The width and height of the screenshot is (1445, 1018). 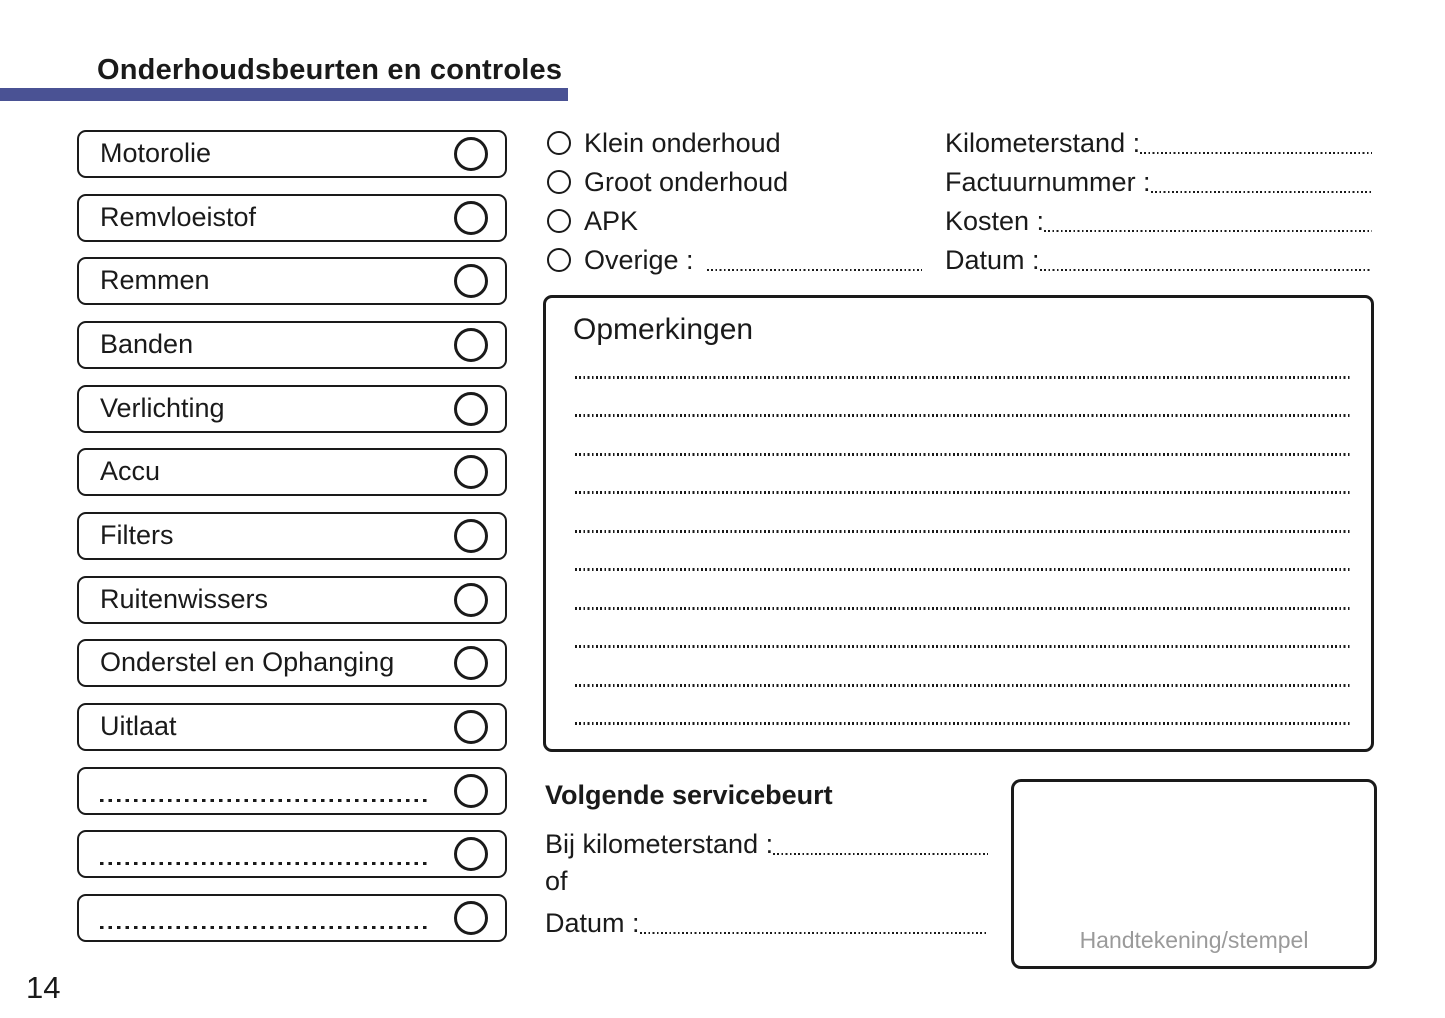 I want to click on kosten-write-in-line, so click(x=1208, y=230).